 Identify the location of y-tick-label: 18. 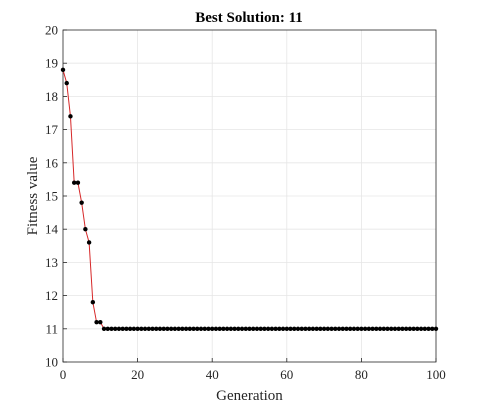
(51, 96).